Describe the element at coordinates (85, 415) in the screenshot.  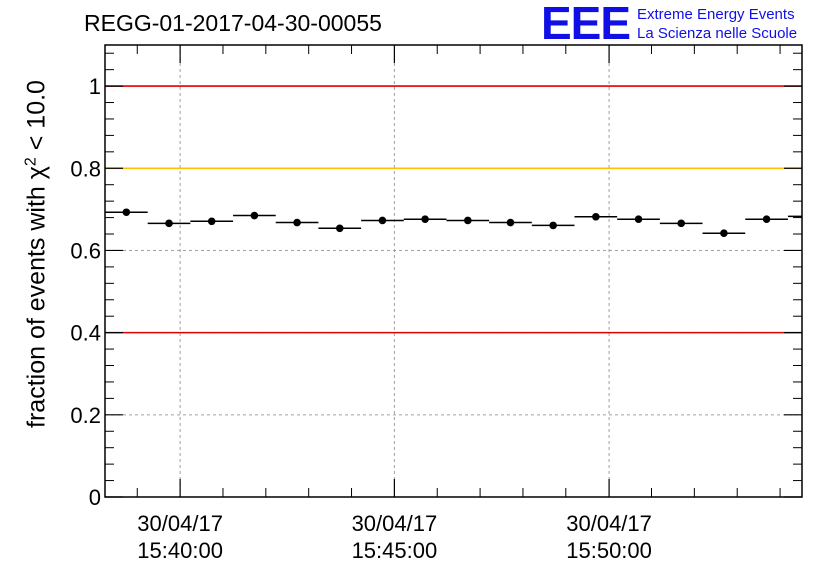
I see `y-tick-label: 0.2` at that location.